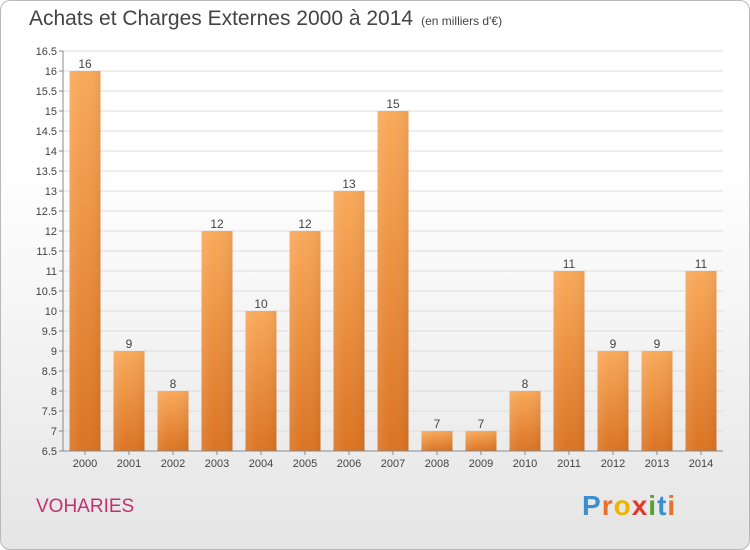 The width and height of the screenshot is (750, 550). What do you see at coordinates (261, 304) in the screenshot?
I see `value-label-2004: 10` at bounding box center [261, 304].